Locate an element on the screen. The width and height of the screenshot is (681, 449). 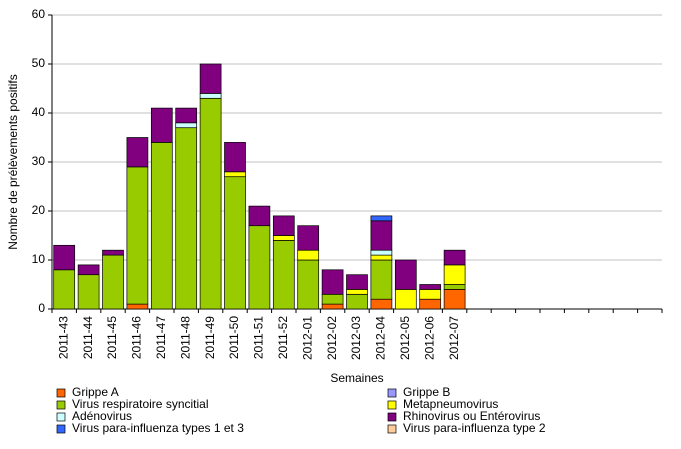
y-tick-label: 60 is located at coordinates (39, 14).